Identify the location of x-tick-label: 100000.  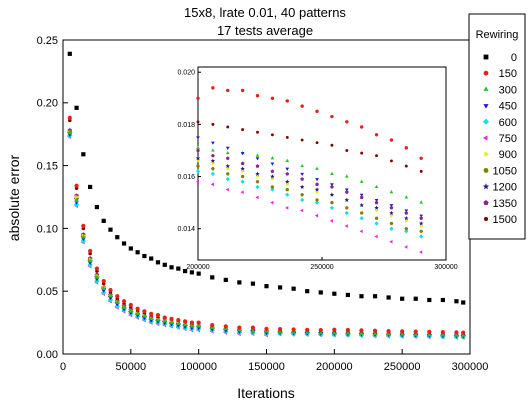
(198, 367).